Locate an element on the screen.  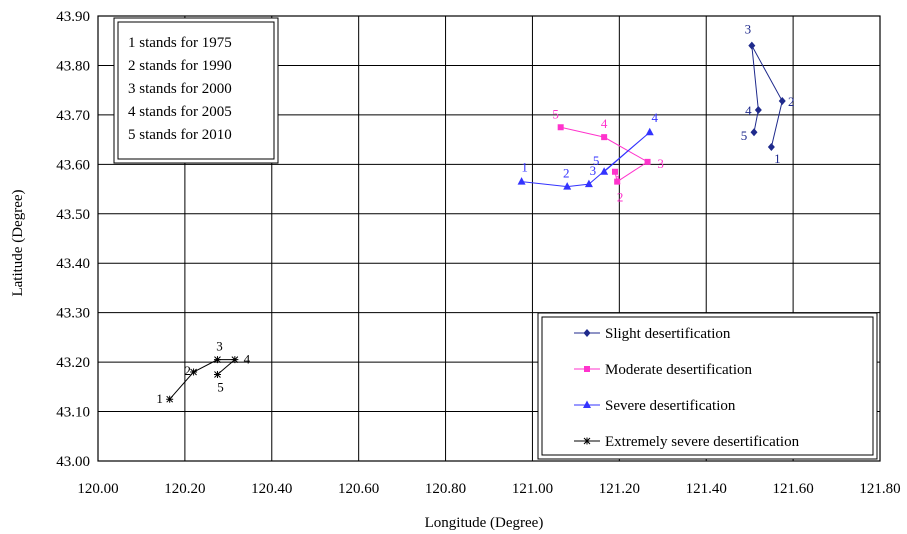
y-tick-label: 43.40 is located at coordinates (73, 264).